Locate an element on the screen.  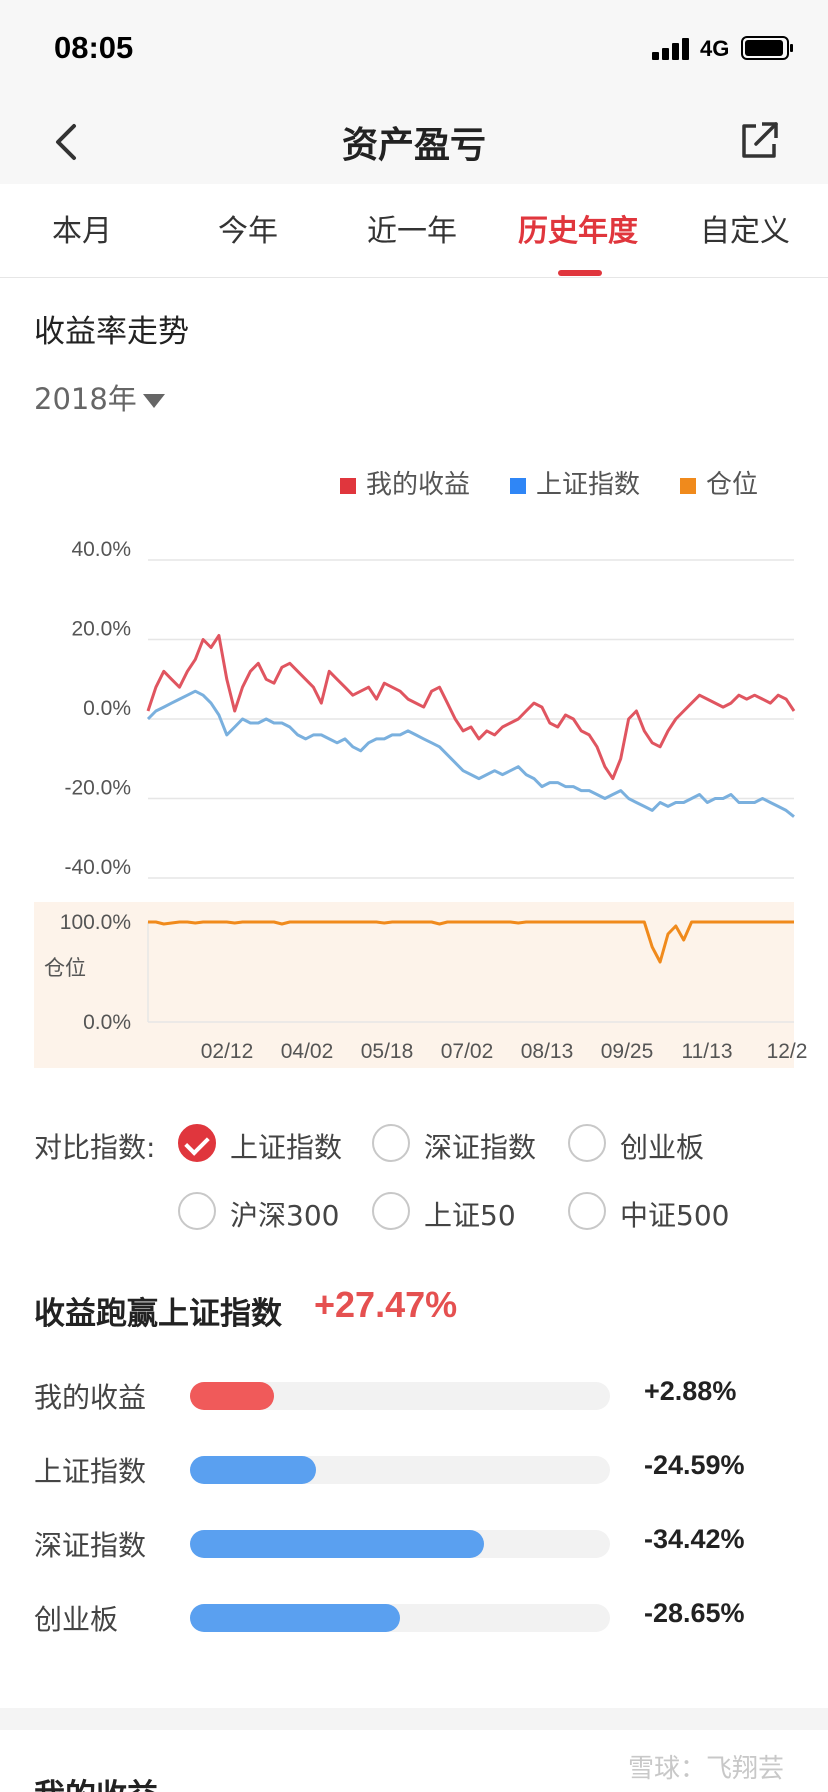
signal-icon is located at coordinates (672, 49).